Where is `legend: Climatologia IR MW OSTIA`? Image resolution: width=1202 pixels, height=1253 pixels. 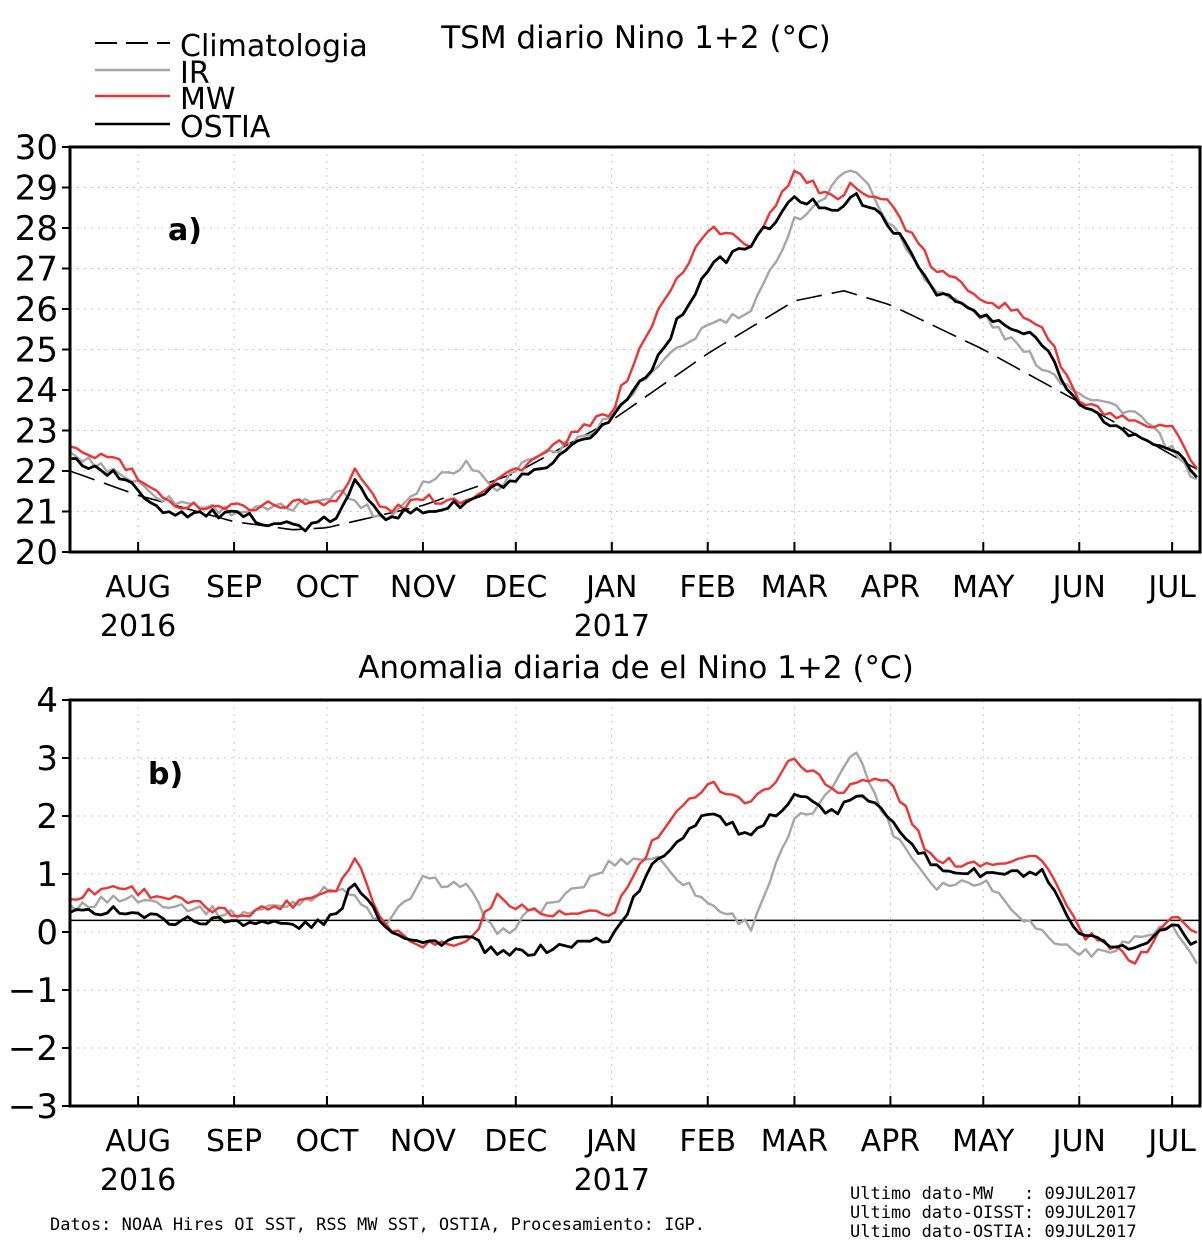
legend: Climatologia IR MW OSTIA is located at coordinates (231, 87).